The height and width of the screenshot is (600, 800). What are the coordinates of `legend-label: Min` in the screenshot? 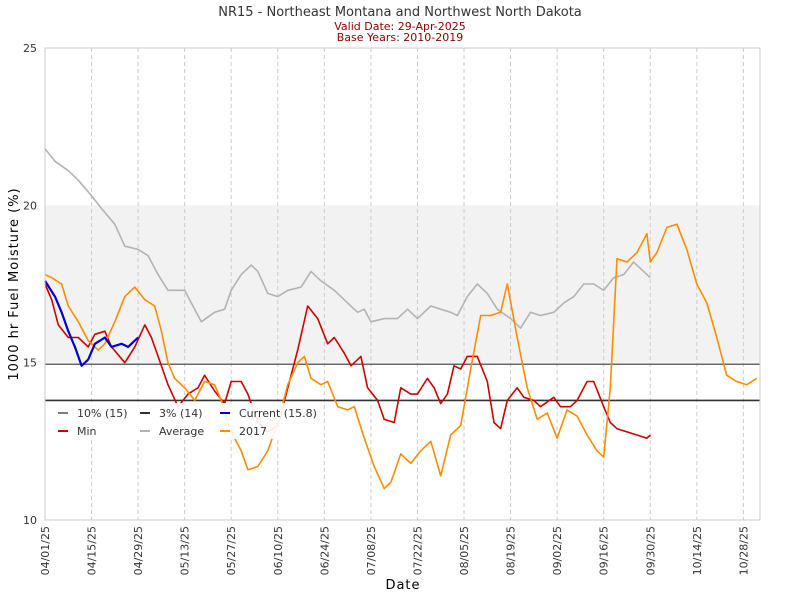 It's located at (87, 431).